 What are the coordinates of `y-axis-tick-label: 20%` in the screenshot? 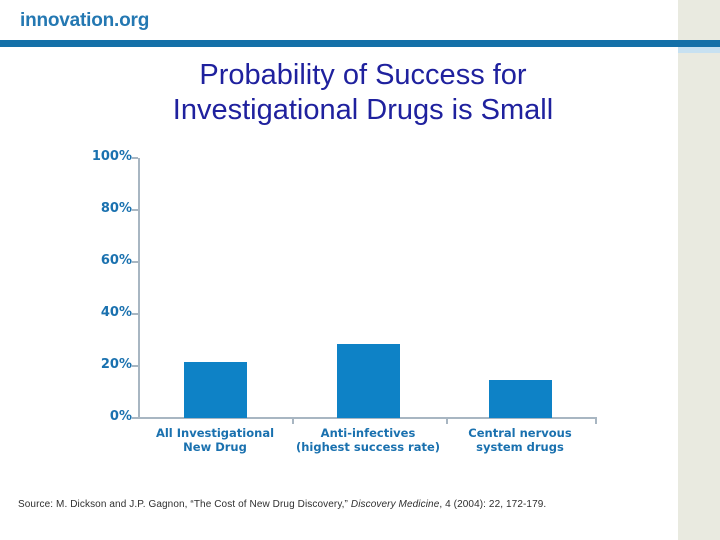 It's located at (116, 364).